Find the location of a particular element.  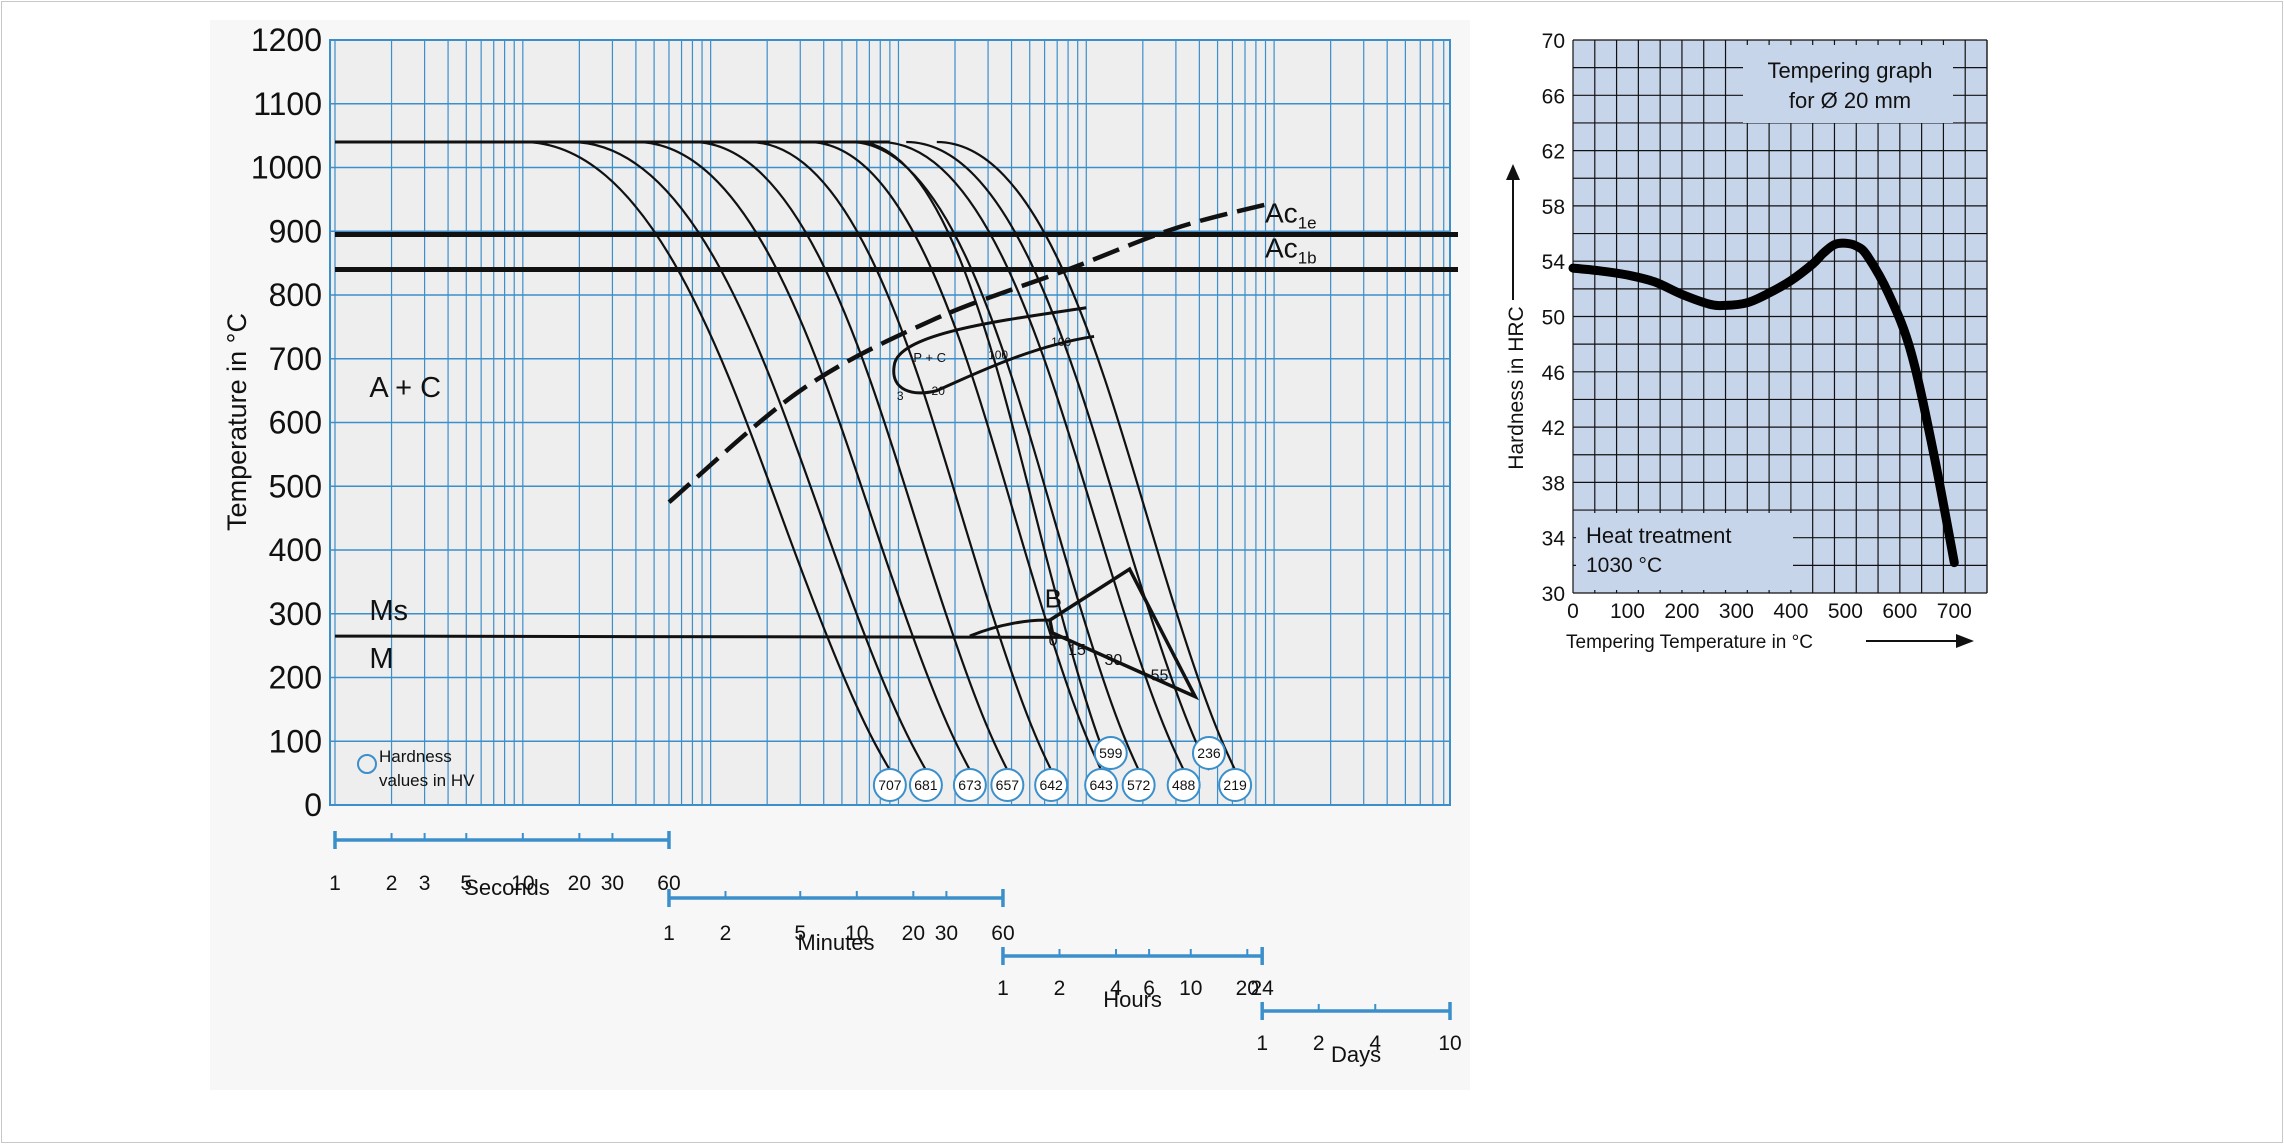

tempering-y-tick-label: 58 is located at coordinates (1553, 207).